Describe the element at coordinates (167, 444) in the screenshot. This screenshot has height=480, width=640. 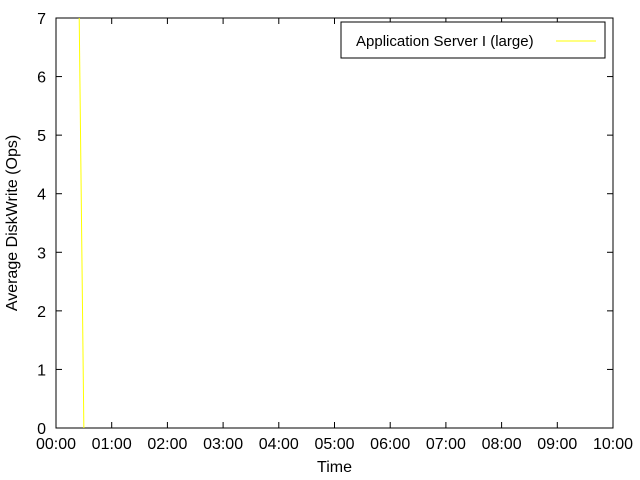
I see `x-tick-label: 02:00` at that location.